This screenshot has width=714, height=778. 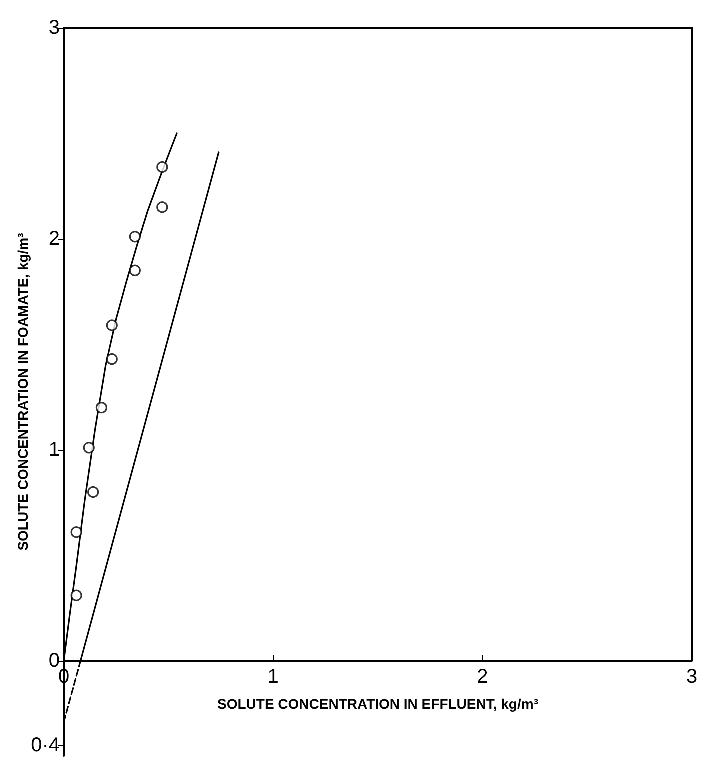 What do you see at coordinates (54, 239) in the screenshot?
I see `y-tick-label: 2` at bounding box center [54, 239].